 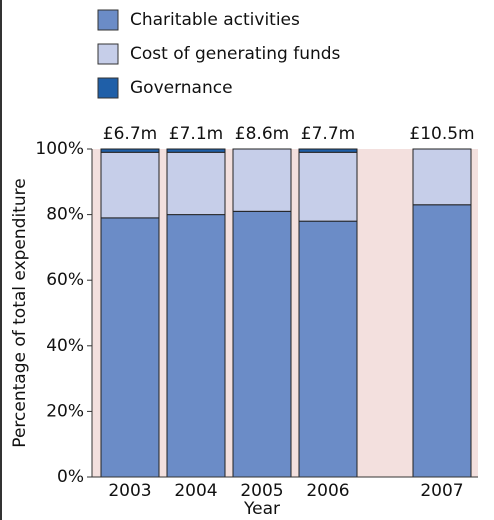 I want to click on x-tick-label: 2006, so click(x=327, y=491).